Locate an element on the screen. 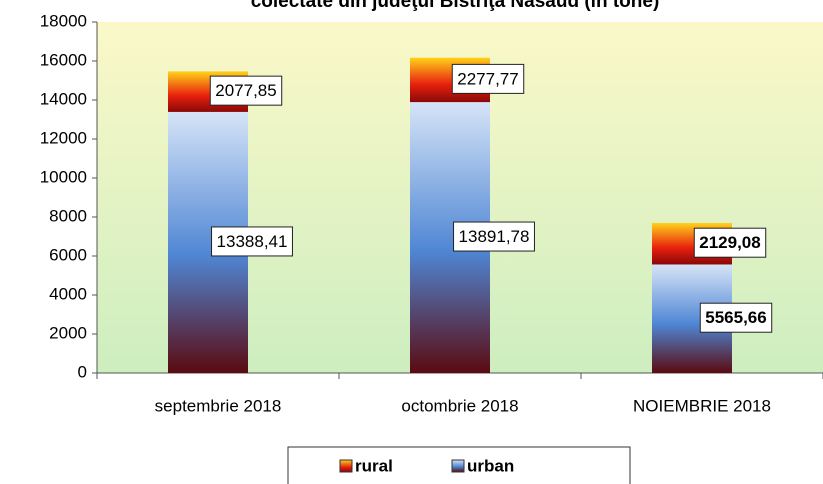 The width and height of the screenshot is (823, 484). y-tick-label: 12000 is located at coordinates (63, 137).